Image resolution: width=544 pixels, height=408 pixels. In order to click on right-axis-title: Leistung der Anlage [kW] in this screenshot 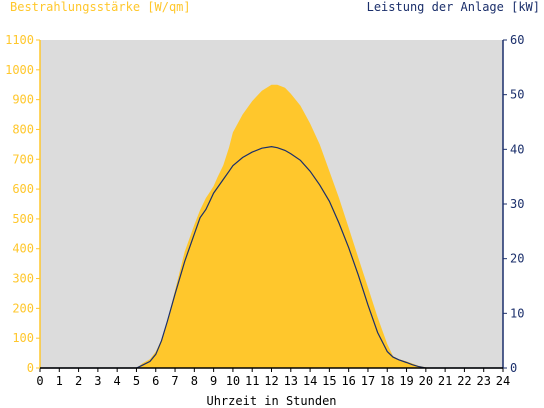, I will do `click(453, 7)`.